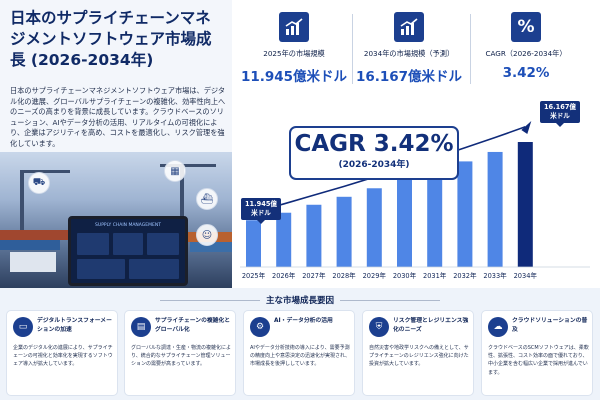  Describe the element at coordinates (498, 327) in the screenshot. I see `cloud-icon: ☁` at that location.